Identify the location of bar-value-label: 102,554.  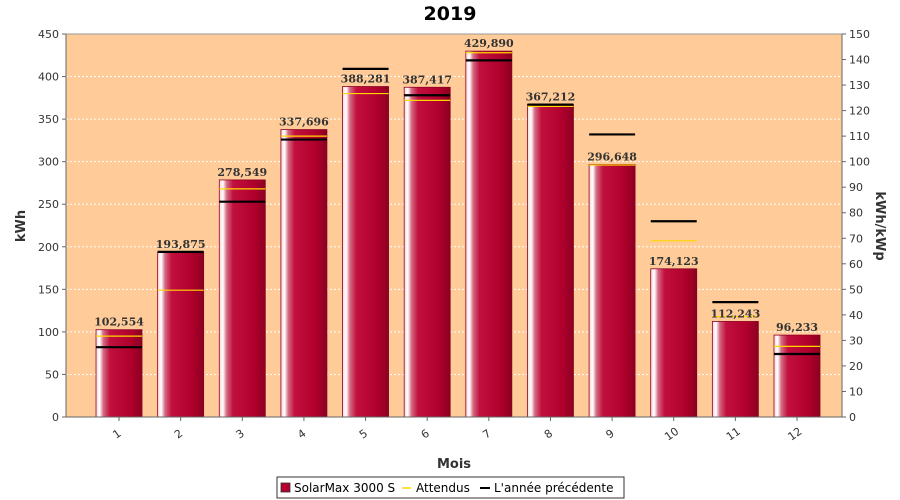
(119, 322).